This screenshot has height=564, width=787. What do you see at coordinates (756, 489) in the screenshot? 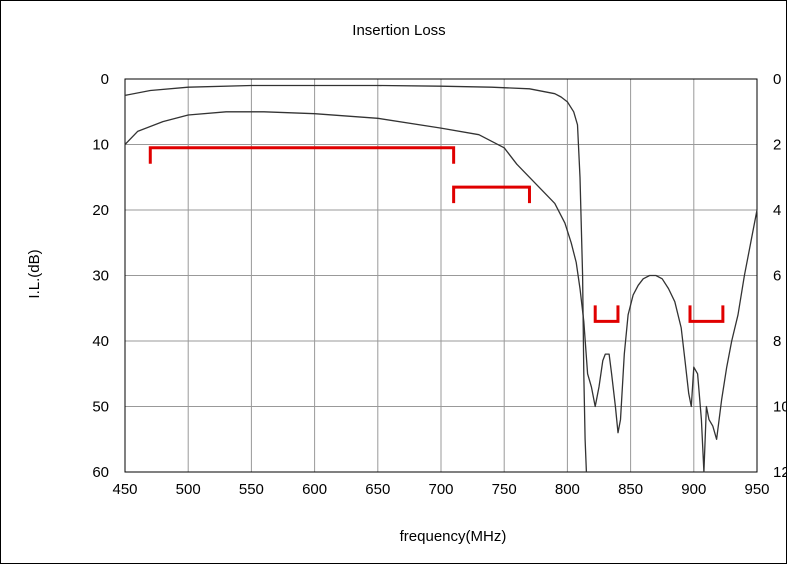
I see `x-tick-label: 950` at bounding box center [756, 489].